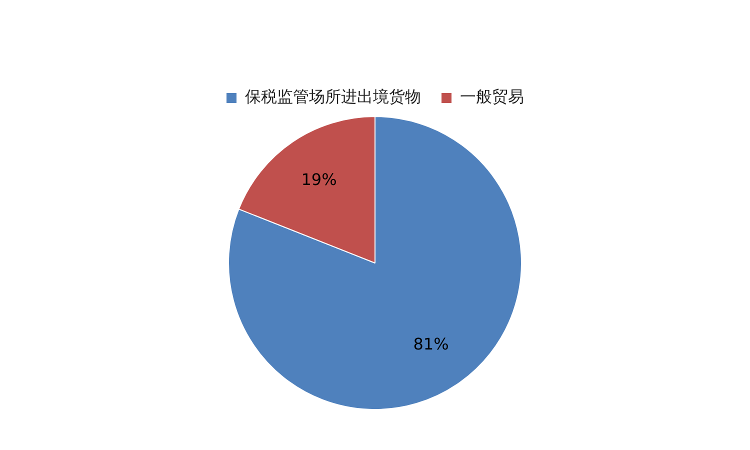  I want to click on legend-label: 保税监管场所进出境货物, so click(333, 96).